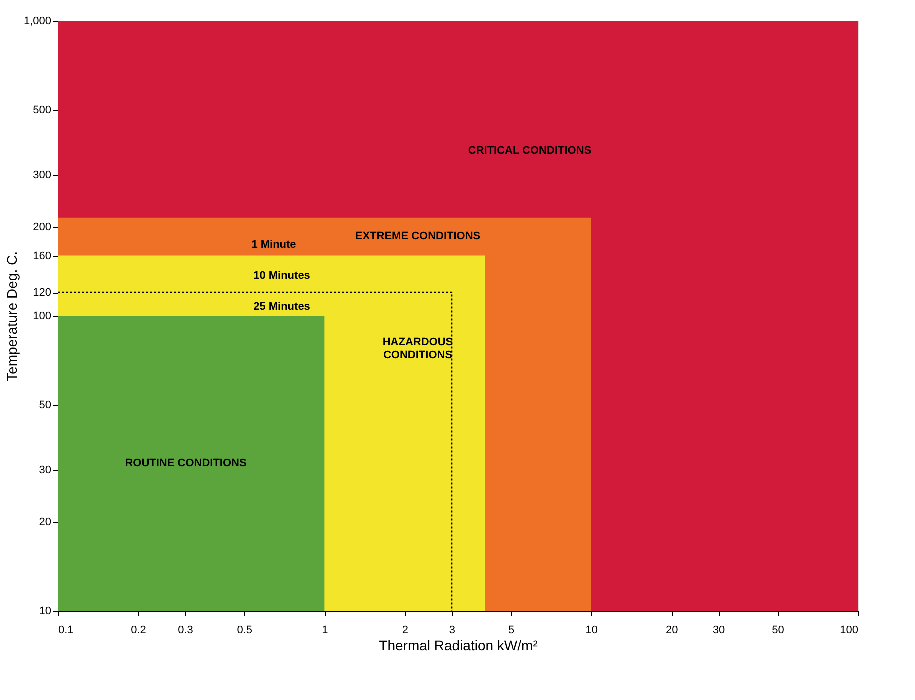 This screenshot has width=915, height=700. I want to click on y-tick-label: 50, so click(45, 405).